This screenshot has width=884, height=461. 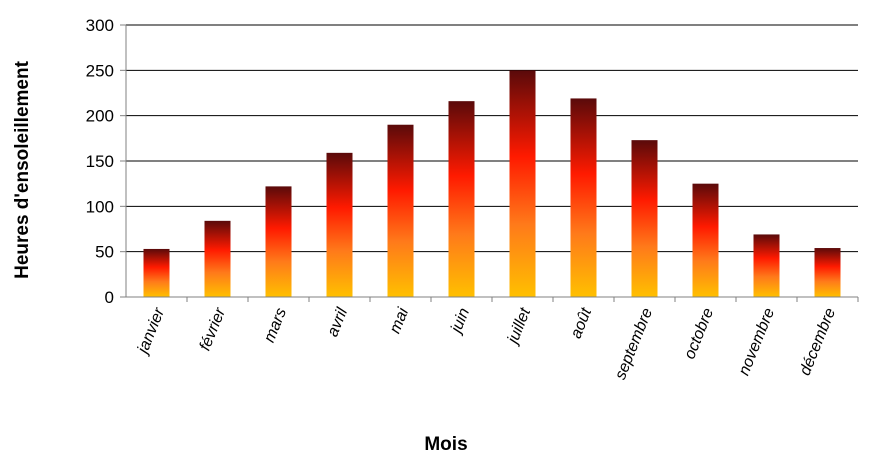 What do you see at coordinates (644, 218) in the screenshot?
I see `bar-septembre` at bounding box center [644, 218].